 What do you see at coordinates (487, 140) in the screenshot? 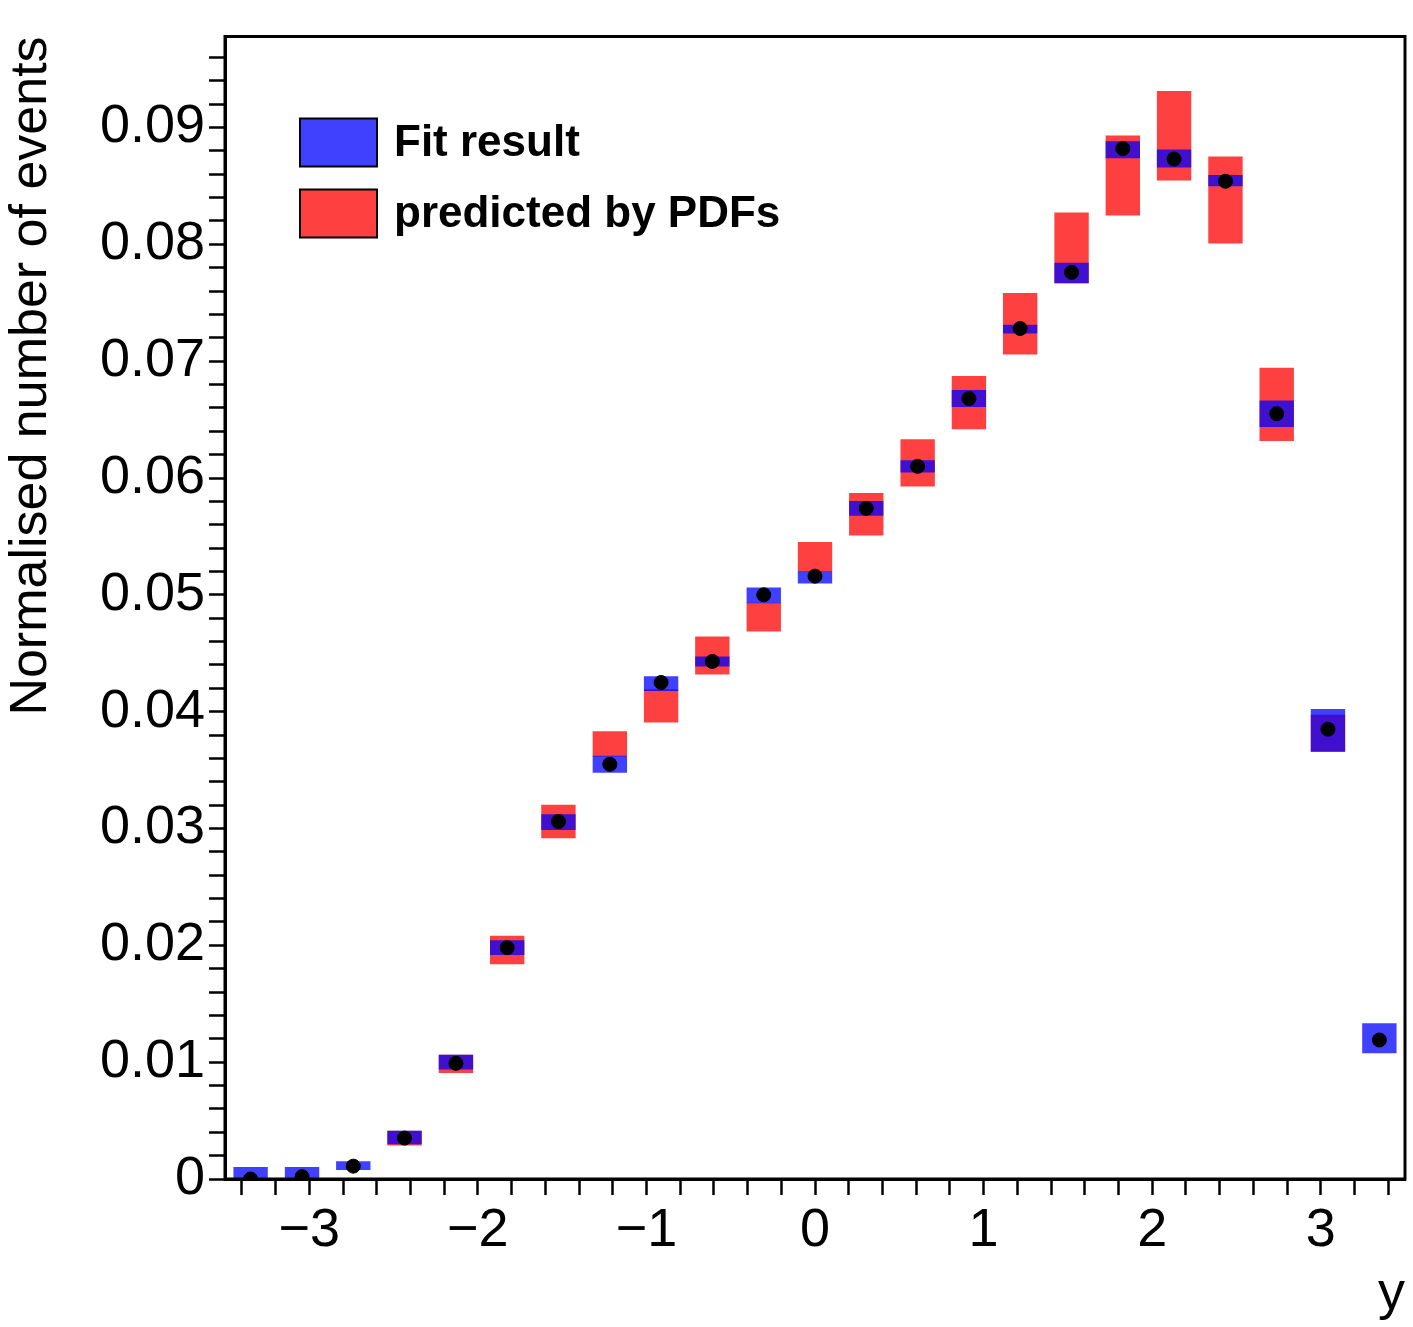
I see `legend-label: Fit result` at bounding box center [487, 140].